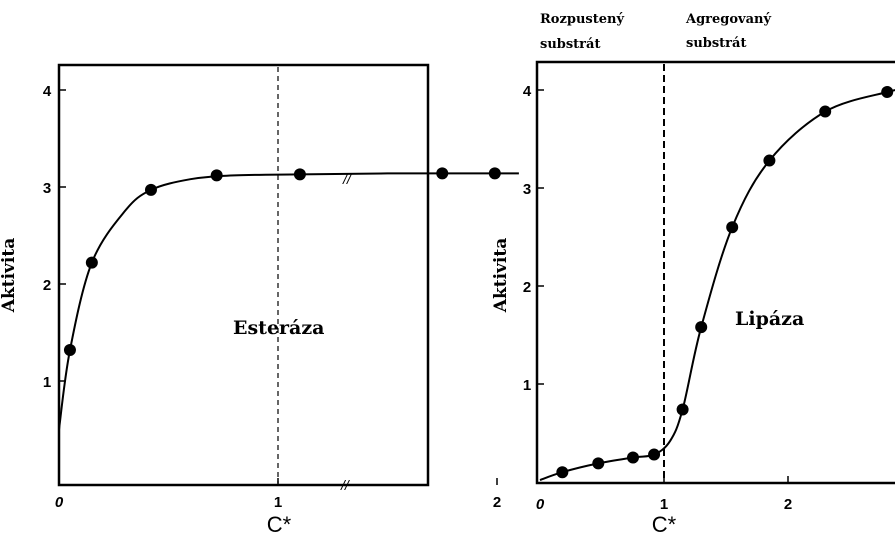  What do you see at coordinates (582, 19) in the screenshot?
I see `region-label-dissolved-line1: Rozpustený` at bounding box center [582, 19].